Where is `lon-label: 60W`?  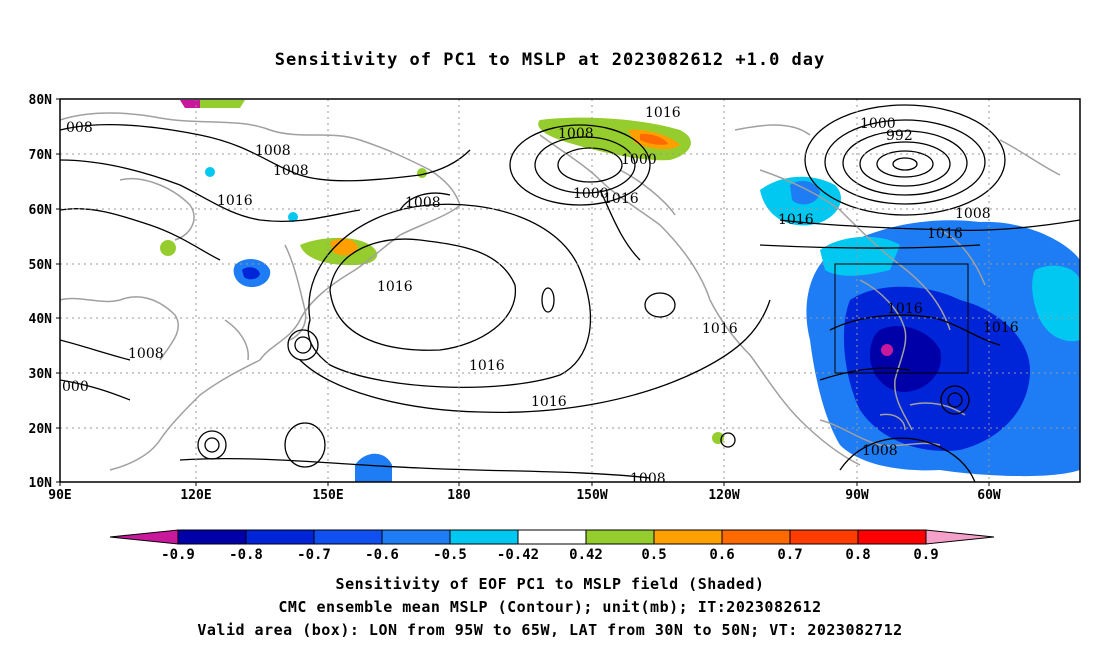 lon-label: 60W is located at coordinates (989, 495).